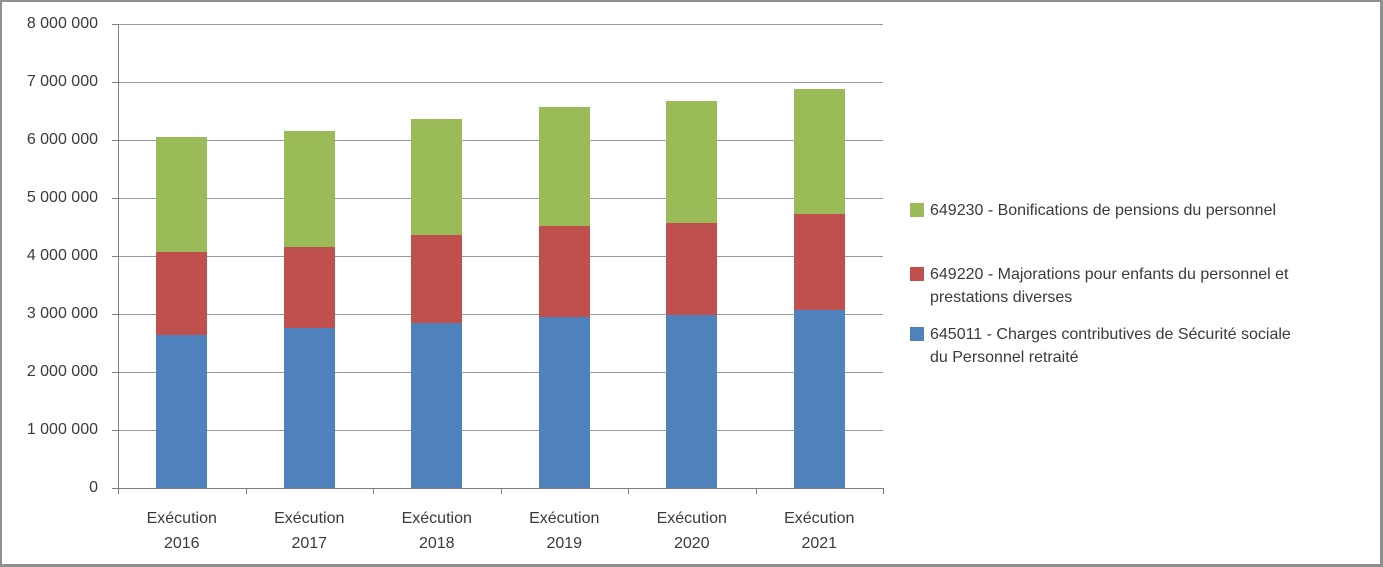 The height and width of the screenshot is (567, 1383). I want to click on x-axis-category-label: Exécution 2020, so click(692, 531).